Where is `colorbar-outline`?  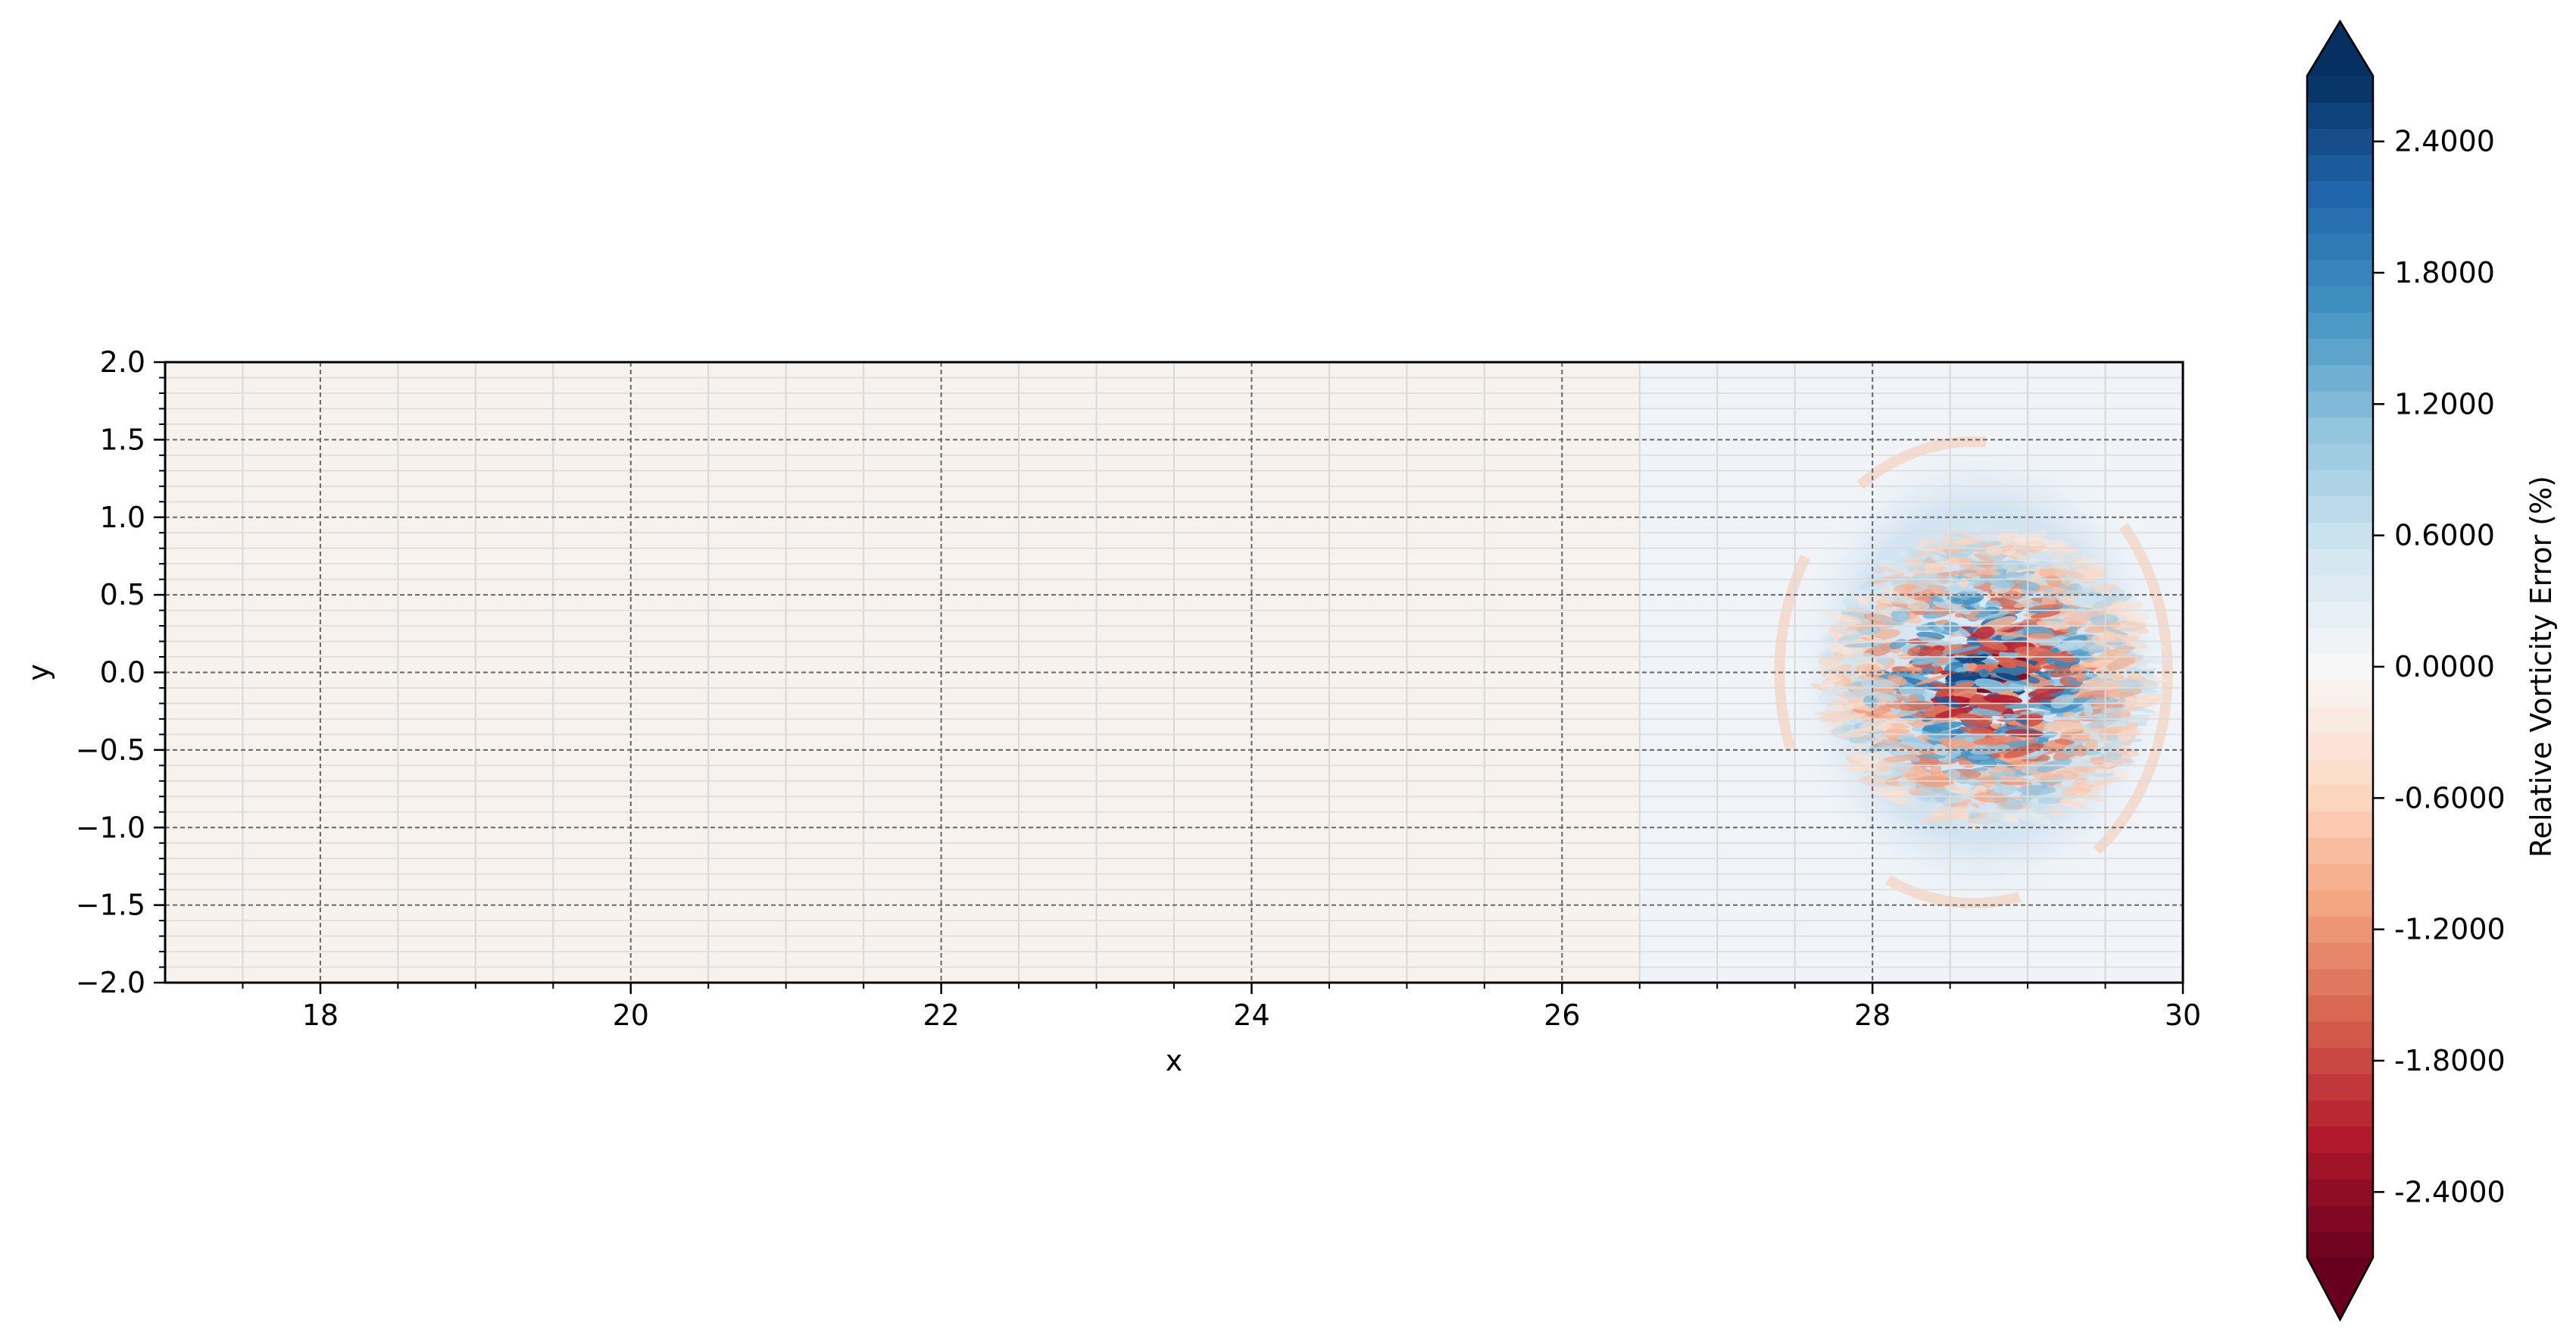
colorbar-outline is located at coordinates (2340, 670).